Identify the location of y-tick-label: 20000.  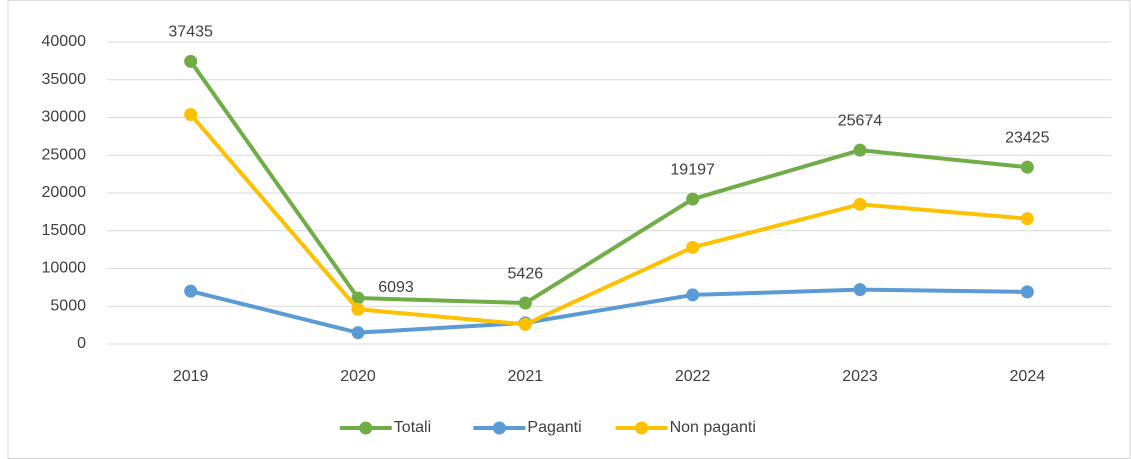
(64, 192).